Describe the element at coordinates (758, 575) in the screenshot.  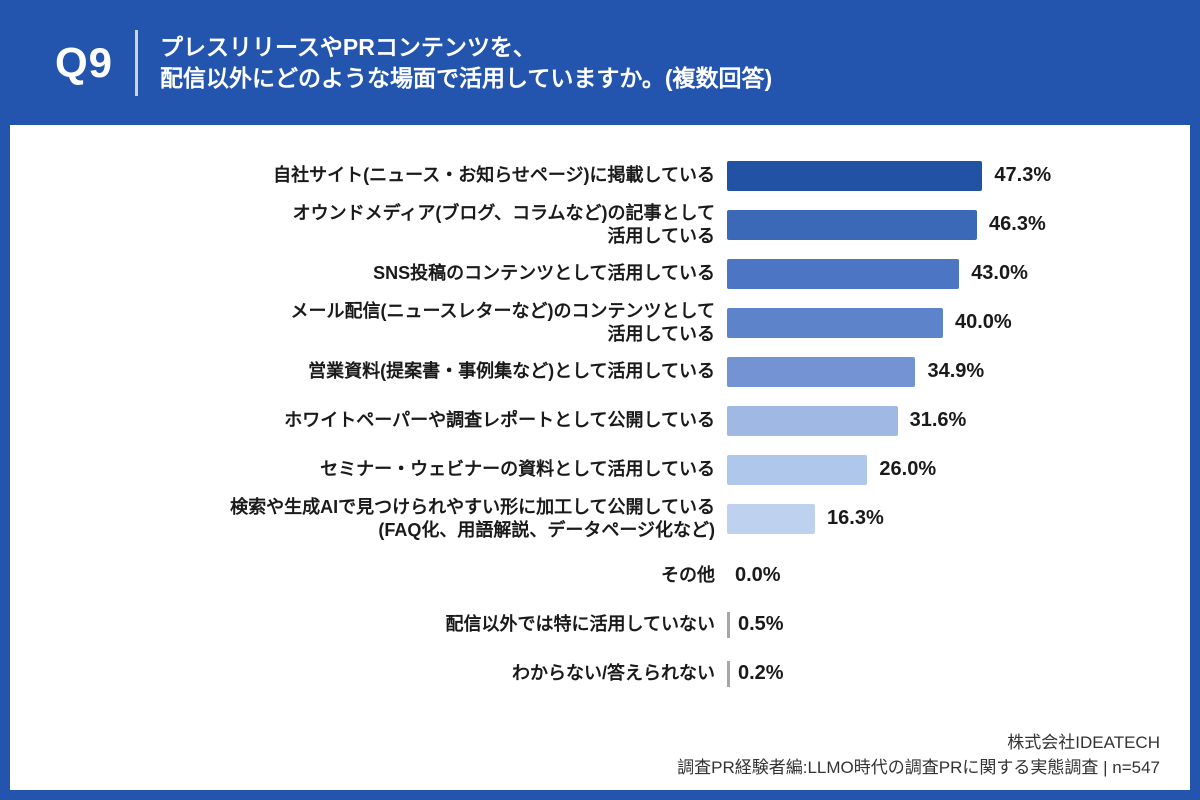
I see `value-label: 0.0%` at that location.